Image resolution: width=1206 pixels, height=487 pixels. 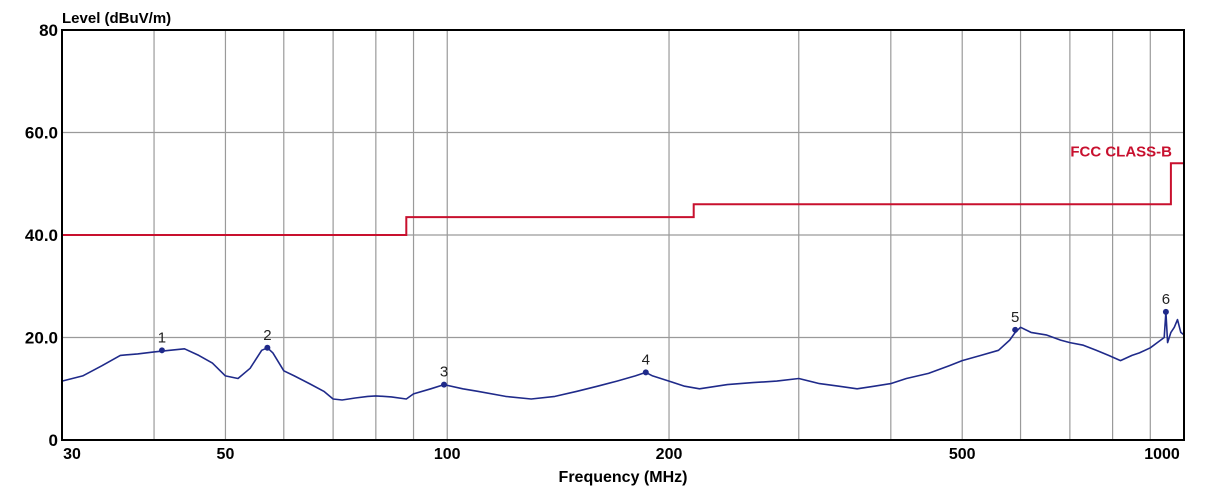 I want to click on y-tick-label: 0, so click(x=53, y=440).